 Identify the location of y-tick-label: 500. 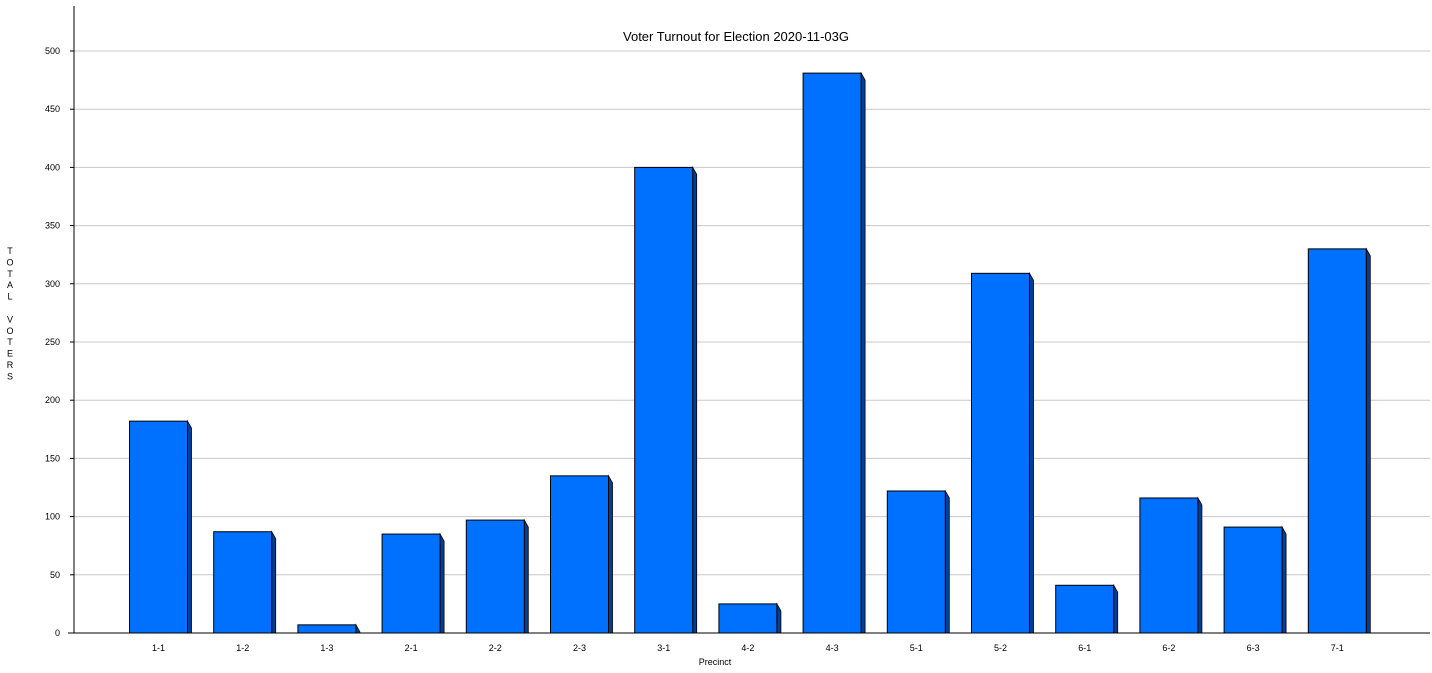
(52, 51).